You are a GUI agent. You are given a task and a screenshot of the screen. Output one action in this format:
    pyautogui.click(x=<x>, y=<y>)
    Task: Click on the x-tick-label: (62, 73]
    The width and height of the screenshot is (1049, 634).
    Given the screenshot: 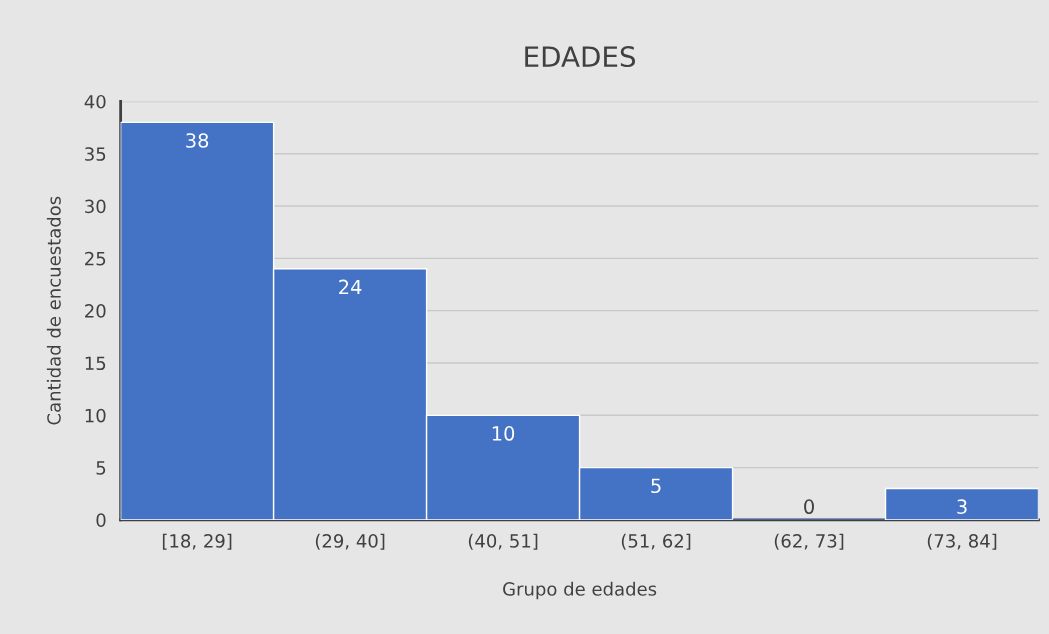 What is the action you would take?
    pyautogui.click(x=809, y=541)
    